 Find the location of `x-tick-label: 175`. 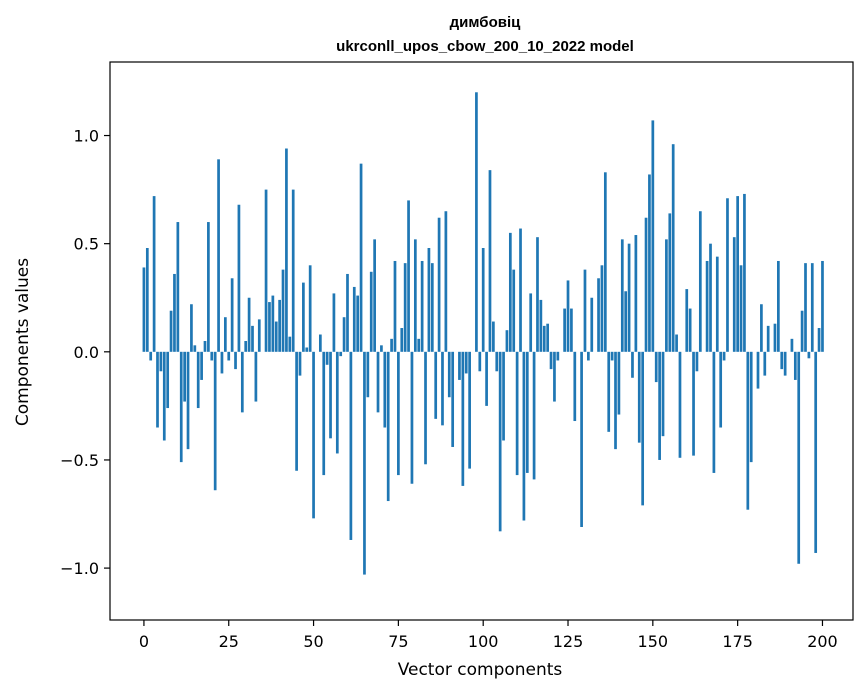

x-tick-label: 175 is located at coordinates (737, 641).